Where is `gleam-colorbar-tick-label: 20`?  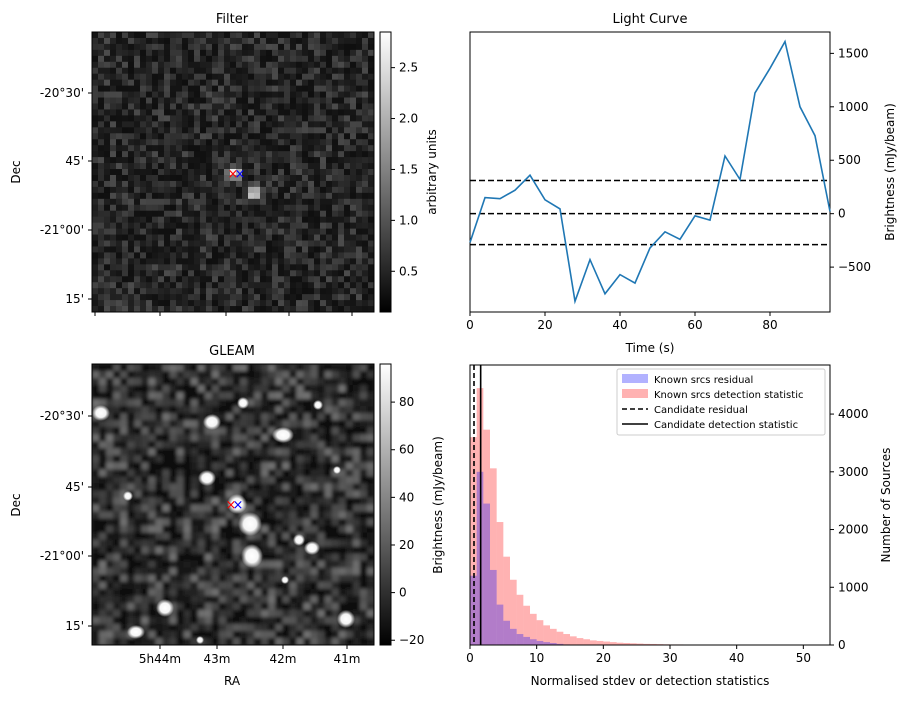 gleam-colorbar-tick-label: 20 is located at coordinates (406, 545).